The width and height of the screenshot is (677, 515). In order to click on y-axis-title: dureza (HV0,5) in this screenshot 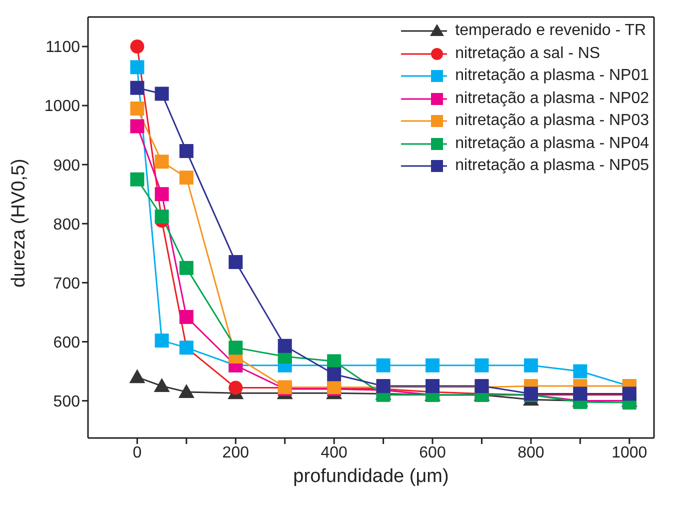, I will do `click(19, 223)`.